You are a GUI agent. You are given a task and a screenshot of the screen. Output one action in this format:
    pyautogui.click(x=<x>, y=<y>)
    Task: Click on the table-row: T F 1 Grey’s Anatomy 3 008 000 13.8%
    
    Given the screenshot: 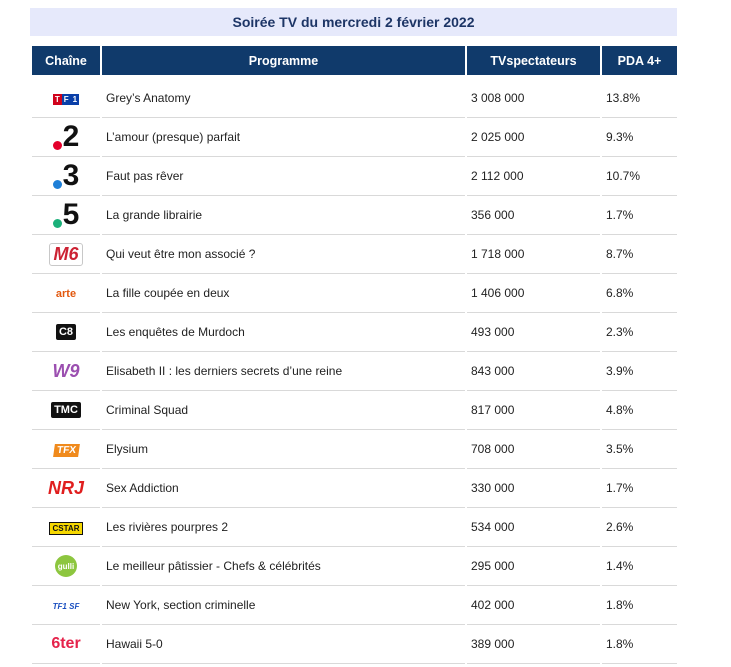 What is the action you would take?
    pyautogui.click(x=354, y=98)
    